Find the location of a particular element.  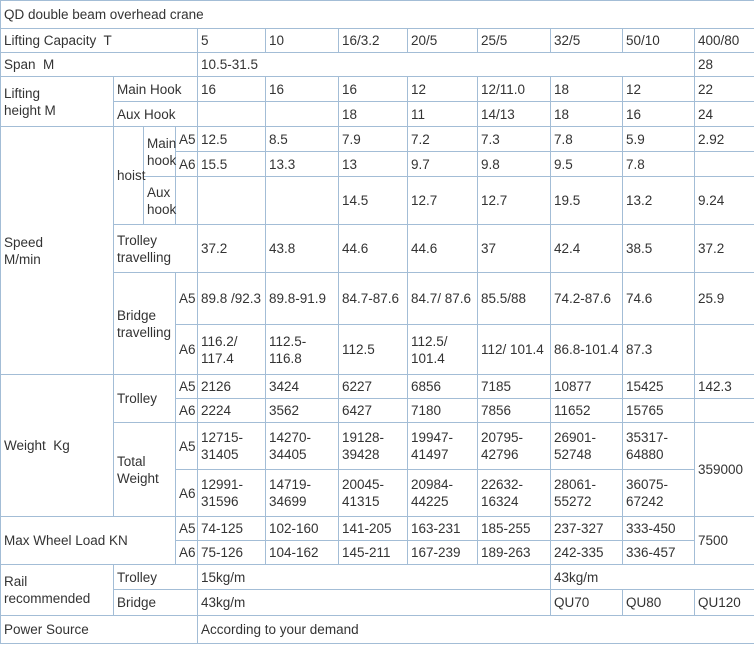

power-source-value: According to your demand is located at coordinates (475, 629).